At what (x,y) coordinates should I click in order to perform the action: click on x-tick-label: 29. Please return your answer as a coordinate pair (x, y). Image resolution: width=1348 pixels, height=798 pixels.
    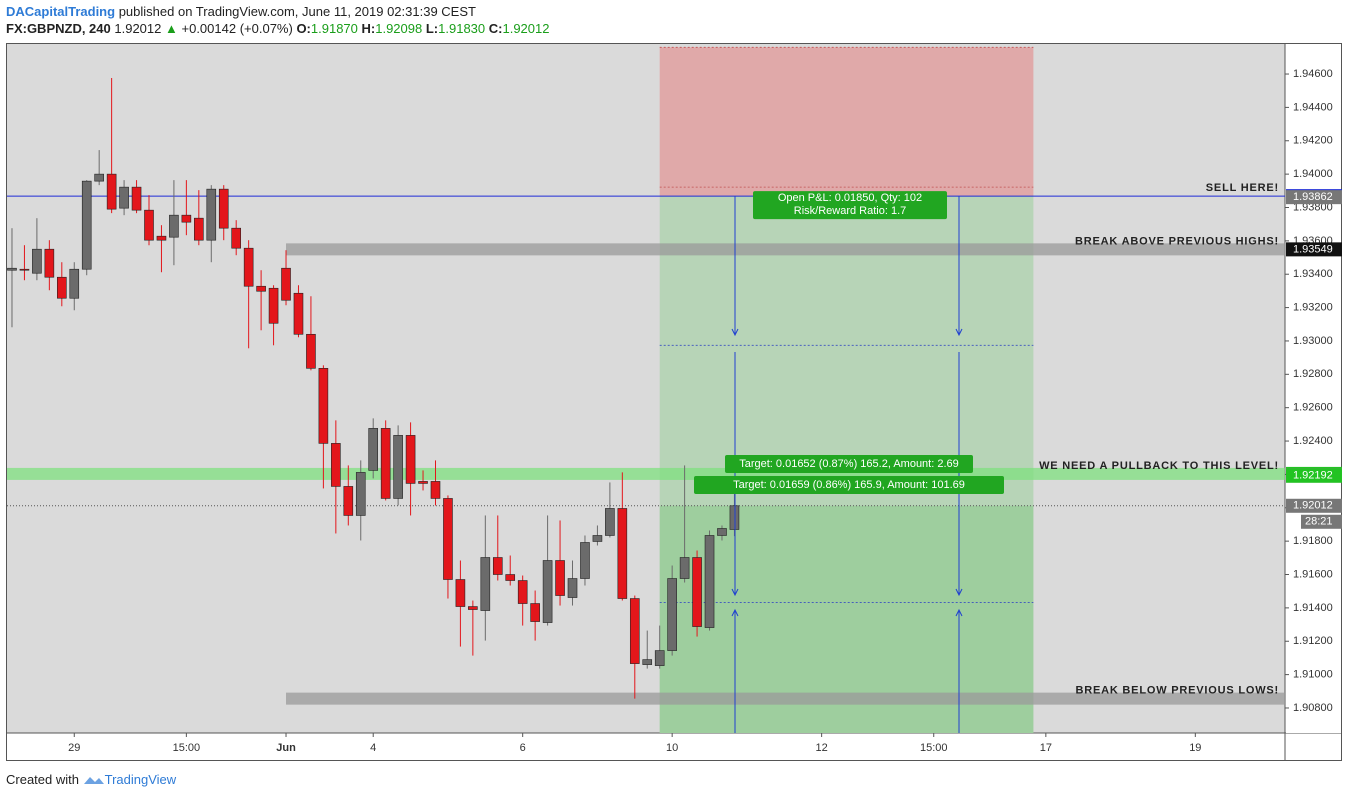
    Looking at the image, I should click on (74, 748).